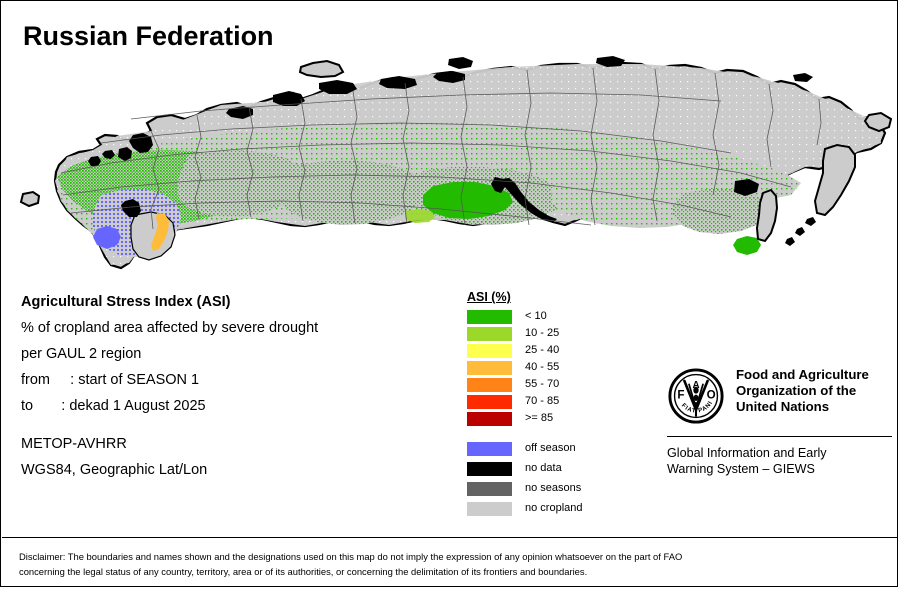 This screenshot has height=589, width=900. Describe the element at coordinates (321, 69) in the screenshot. I see `novaya-zemlya` at that location.